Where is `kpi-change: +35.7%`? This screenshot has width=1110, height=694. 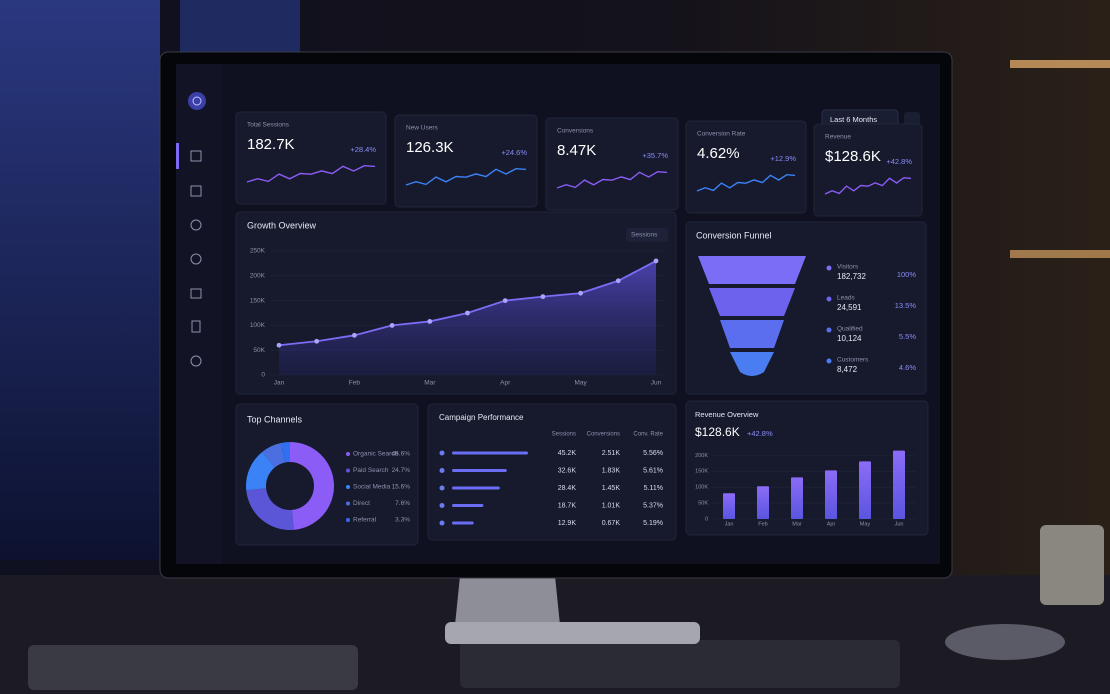
kpi-change: +35.7% is located at coordinates (655, 155).